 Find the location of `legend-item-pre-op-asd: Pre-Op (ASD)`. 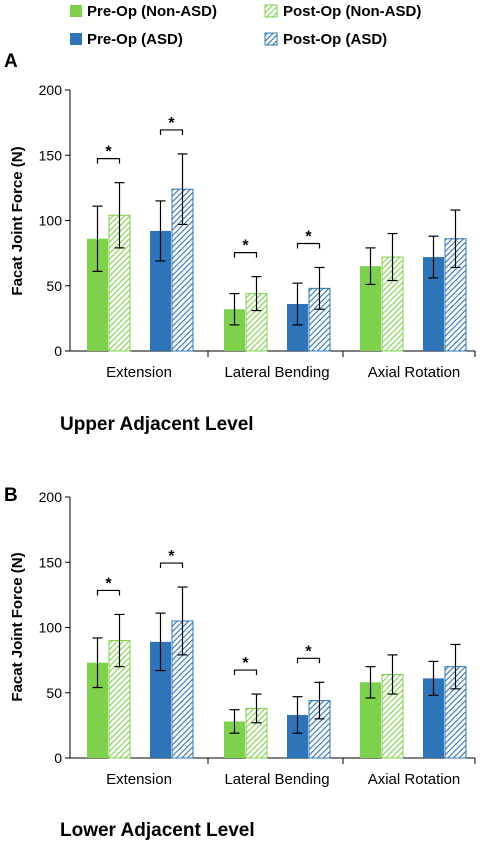

legend-item-pre-op-asd: Pre-Op (ASD) is located at coordinates (126, 39).